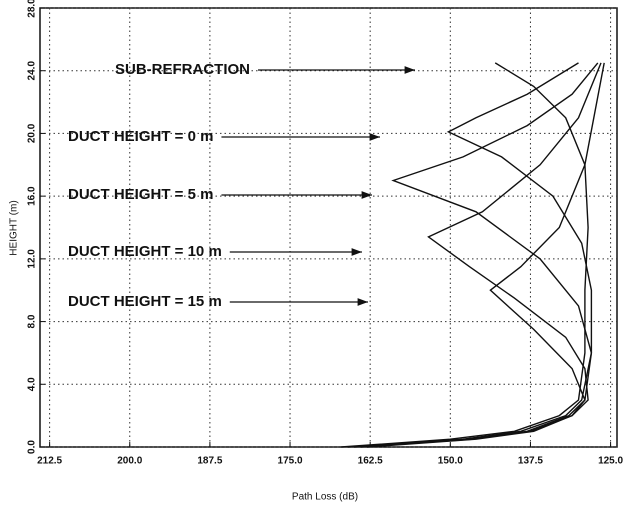  Describe the element at coordinates (209, 461) in the screenshot. I see `x-tick-label: 187.5` at that location.